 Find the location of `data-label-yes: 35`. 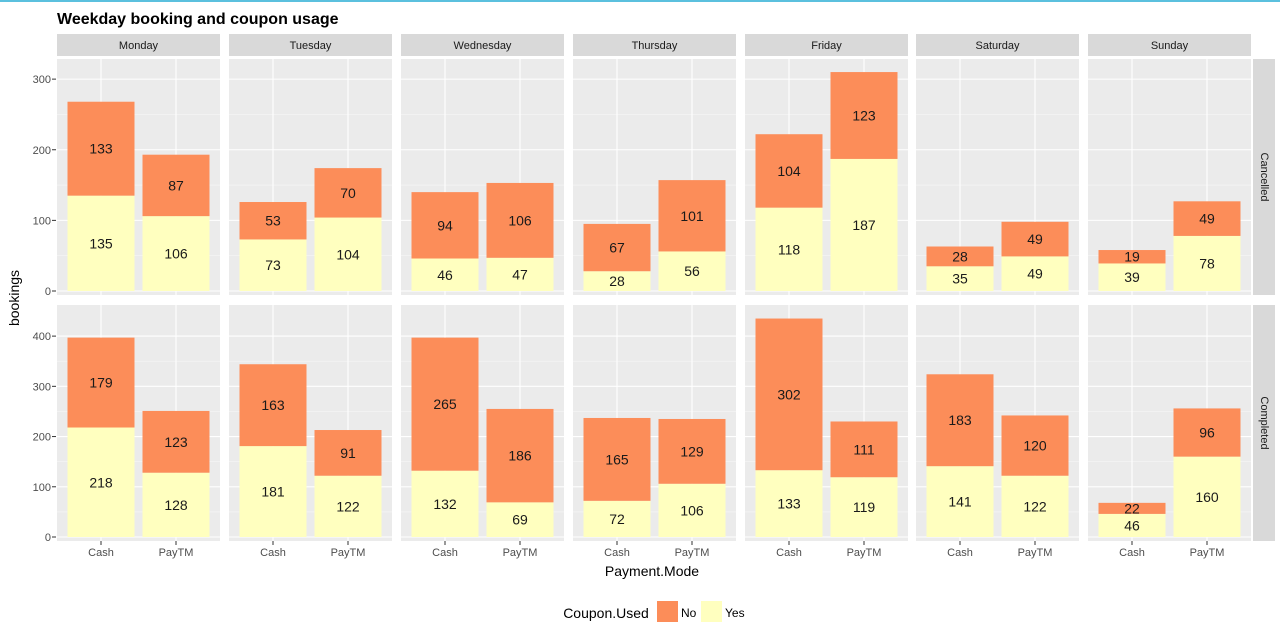

data-label-yes: 35 is located at coordinates (960, 279).